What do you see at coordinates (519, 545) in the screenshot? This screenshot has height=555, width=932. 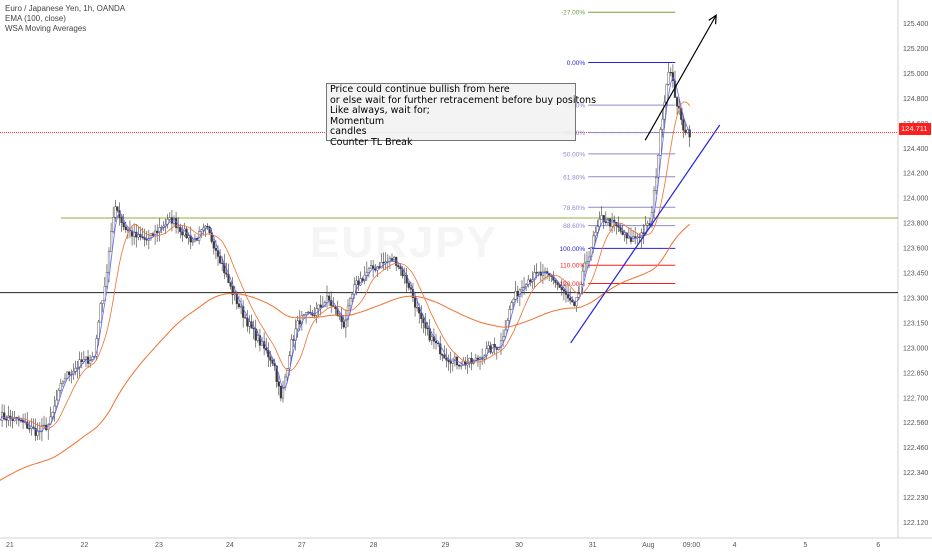 I see `x-tick-label: 30` at bounding box center [519, 545].